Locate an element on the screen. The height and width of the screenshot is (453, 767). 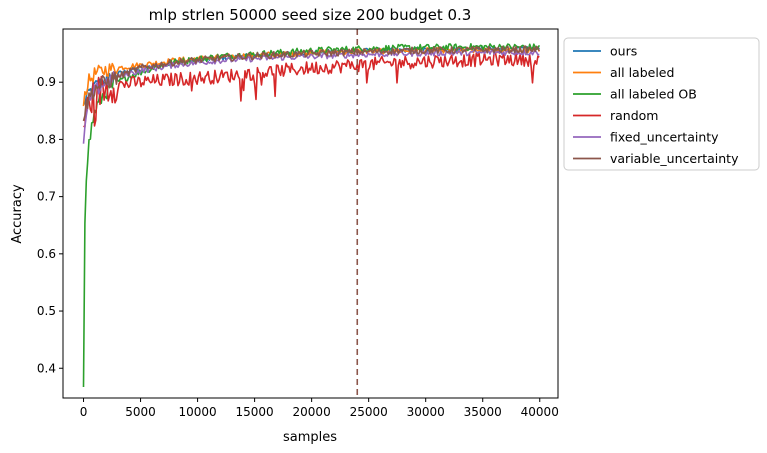
x-axis-label: samples is located at coordinates (310, 437).